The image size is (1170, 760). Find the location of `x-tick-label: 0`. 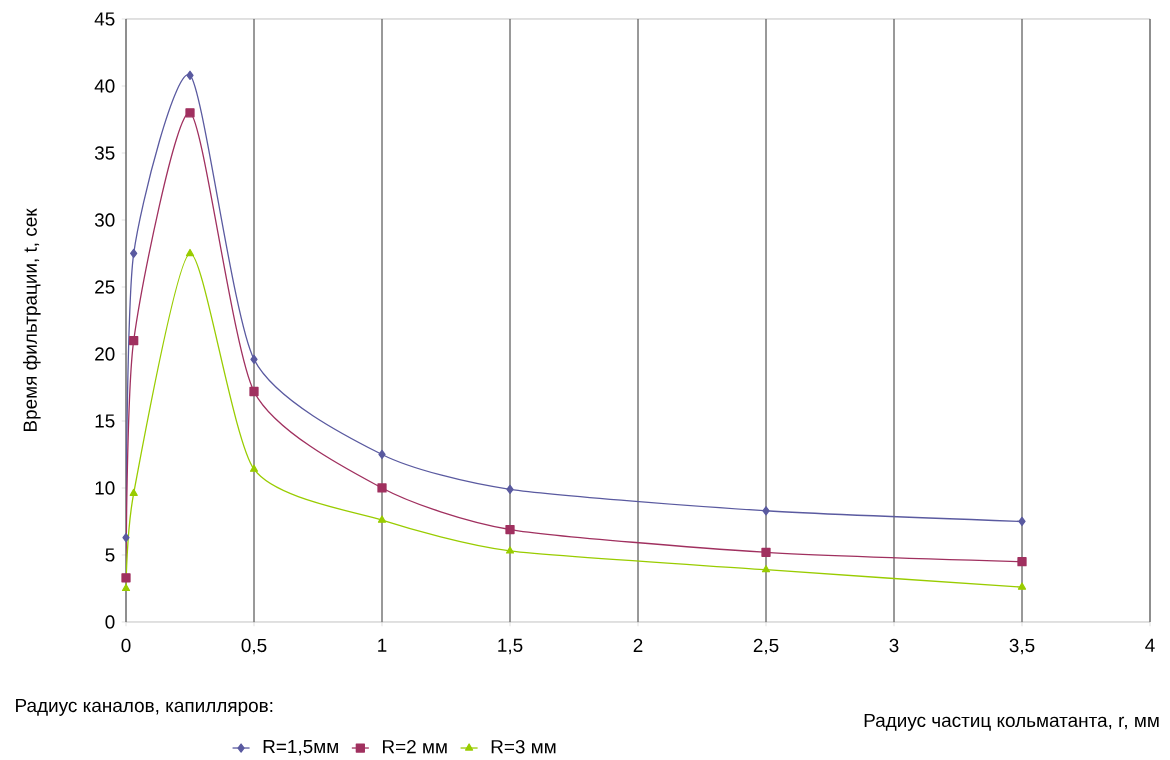

x-tick-label: 0 is located at coordinates (126, 645).